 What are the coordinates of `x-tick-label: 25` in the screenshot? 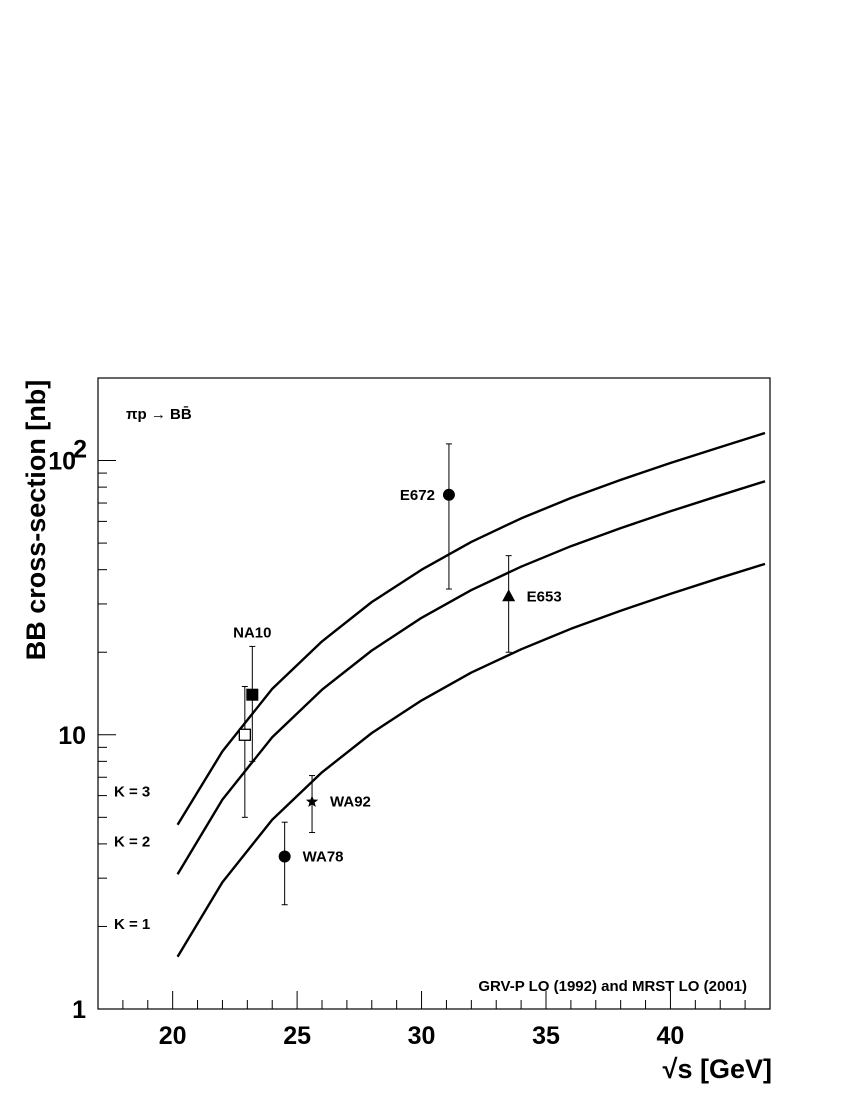 It's located at (297, 1036).